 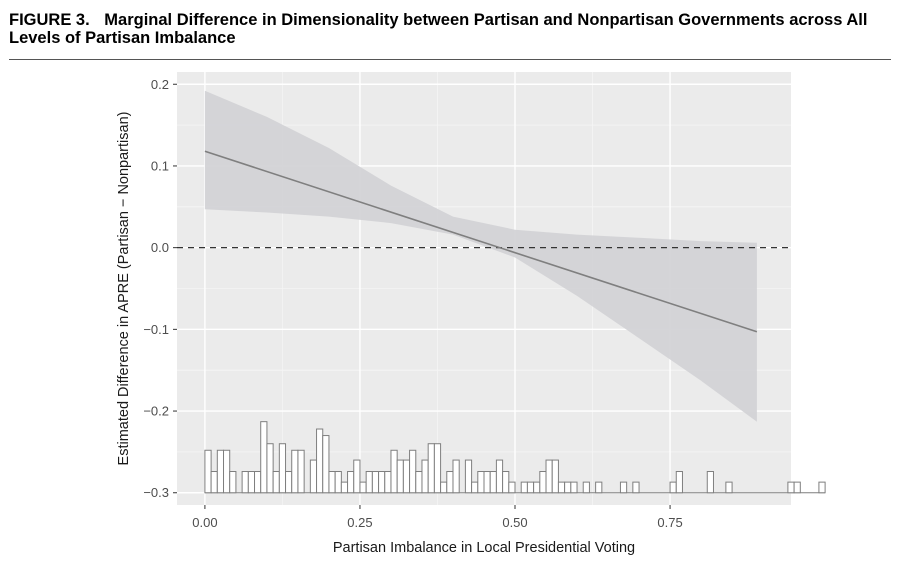 What do you see at coordinates (156, 329) in the screenshot?
I see `y-tick-label: −0.1` at bounding box center [156, 329].